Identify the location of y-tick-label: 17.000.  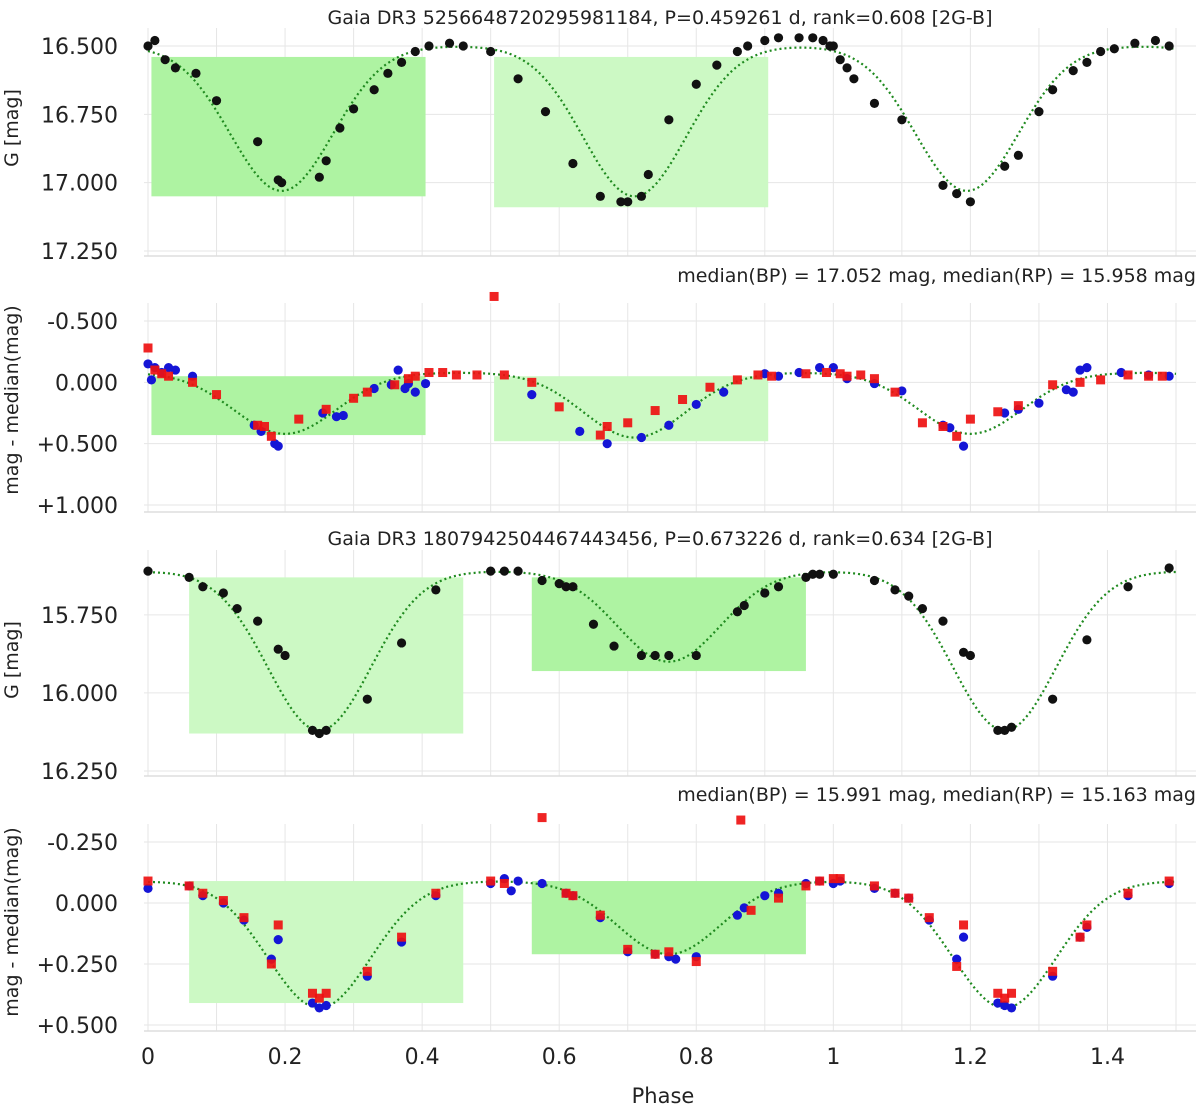
(79, 184).